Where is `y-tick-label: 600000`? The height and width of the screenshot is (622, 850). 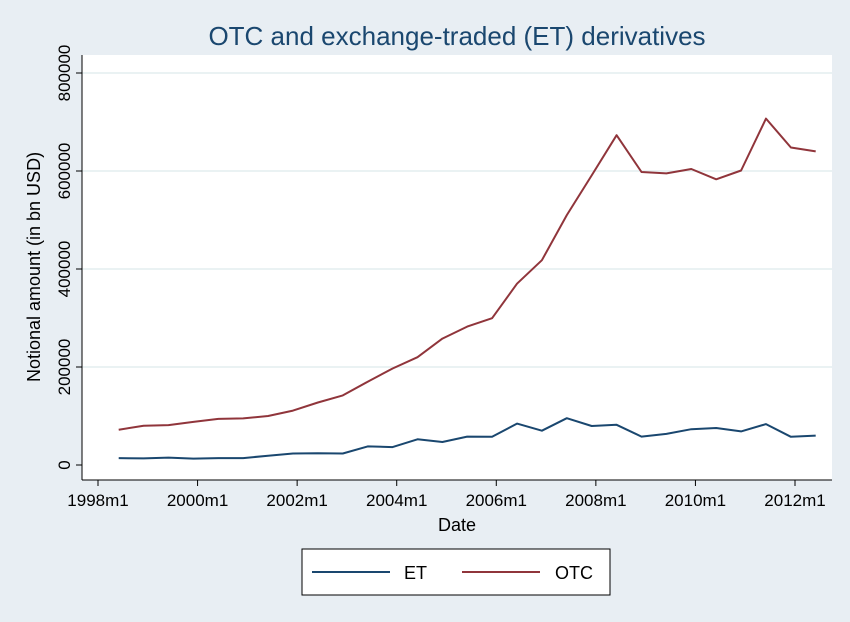
y-tick-label: 600000 is located at coordinates (64, 171).